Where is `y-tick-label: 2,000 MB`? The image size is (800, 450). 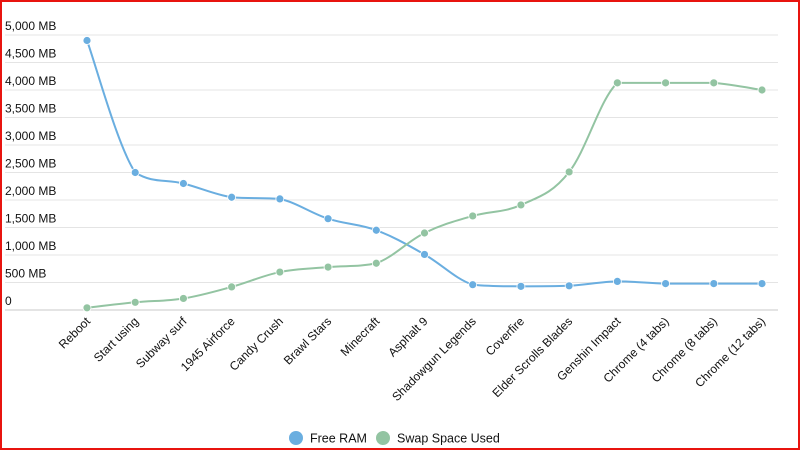 y-tick-label: 2,000 MB is located at coordinates (30, 191).